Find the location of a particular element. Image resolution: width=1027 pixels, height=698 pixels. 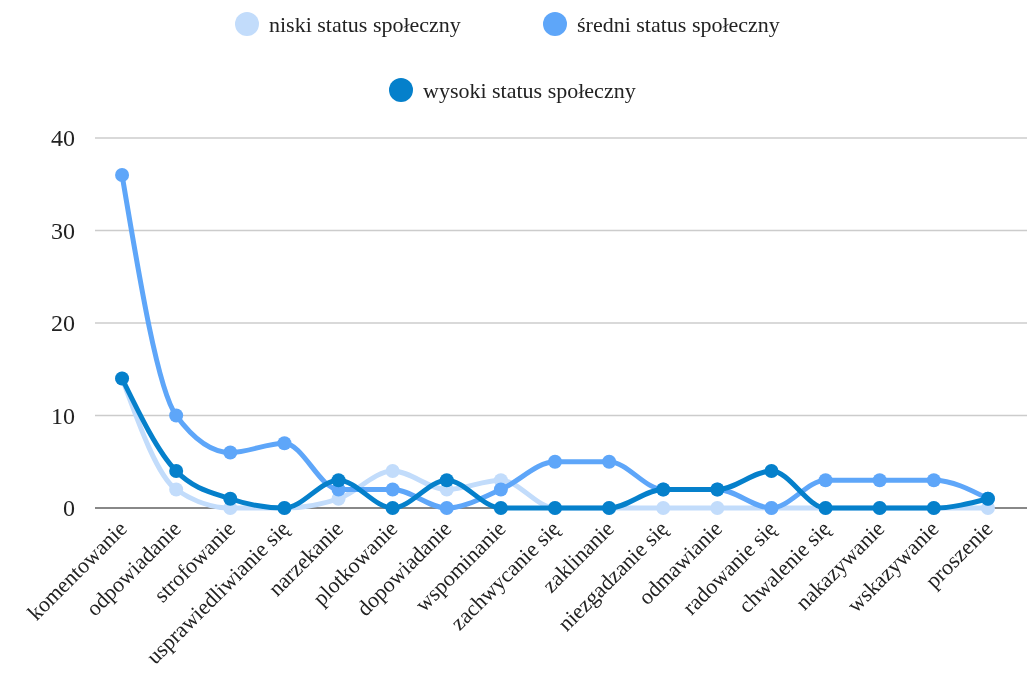

legend-label: średni status społeczny is located at coordinates (678, 24).